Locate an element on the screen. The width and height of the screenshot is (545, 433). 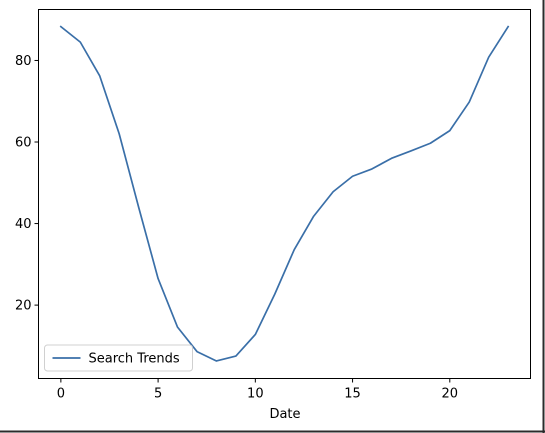
y-axis: 20 40 60 80 is located at coordinates (27, 184).